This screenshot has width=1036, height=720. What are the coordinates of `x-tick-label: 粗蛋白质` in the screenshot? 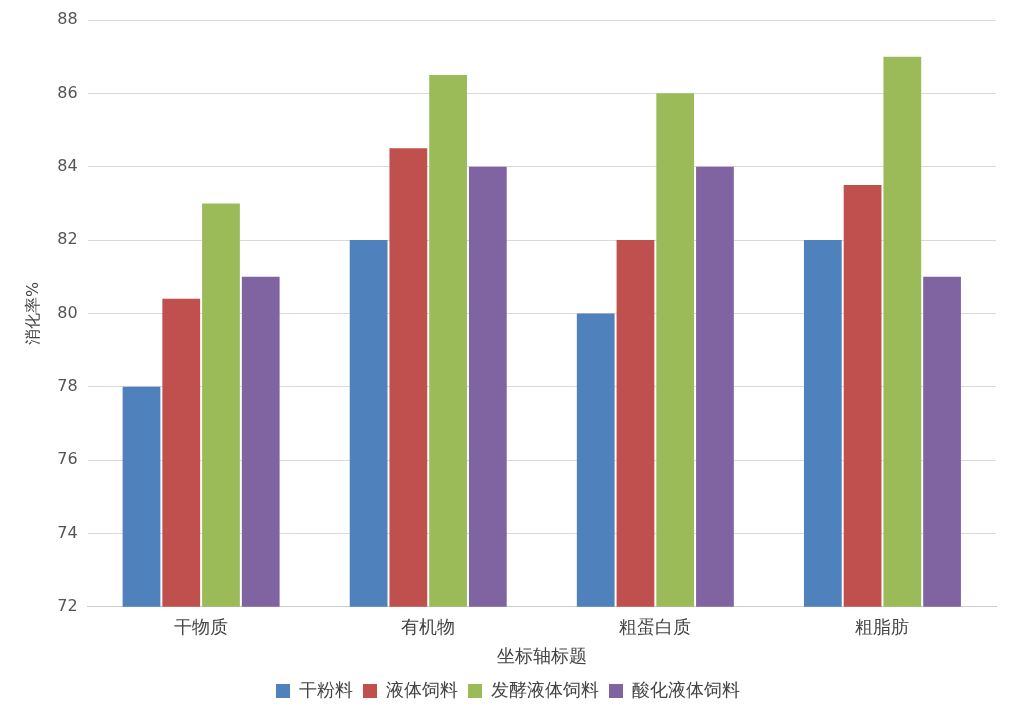 It's located at (655, 627).